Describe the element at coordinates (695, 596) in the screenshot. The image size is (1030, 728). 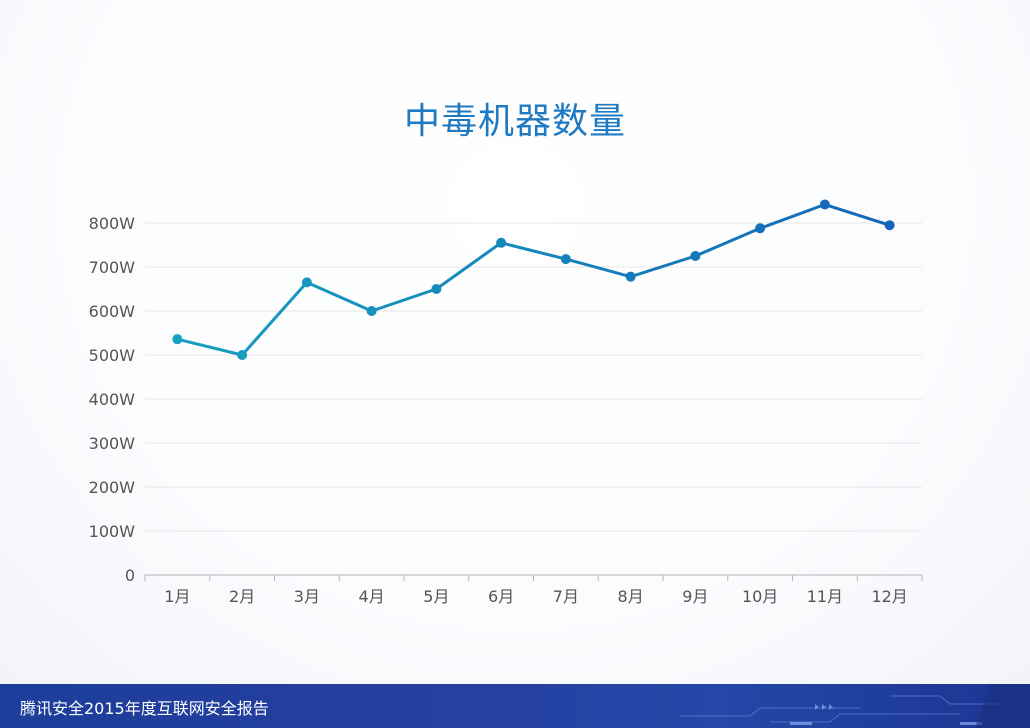
I see `x-tick-label: 9月` at that location.